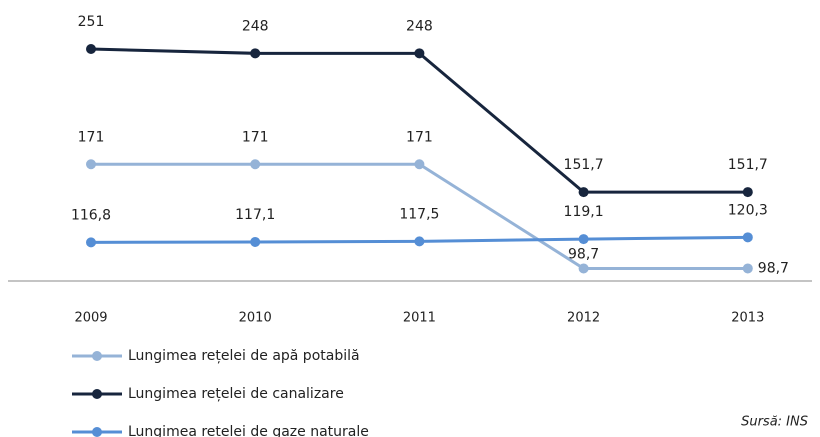 Image resolution: width=820 pixels, height=437 pixels. Describe the element at coordinates (255, 318) in the screenshot. I see `x-tick-label: 2010` at that location.